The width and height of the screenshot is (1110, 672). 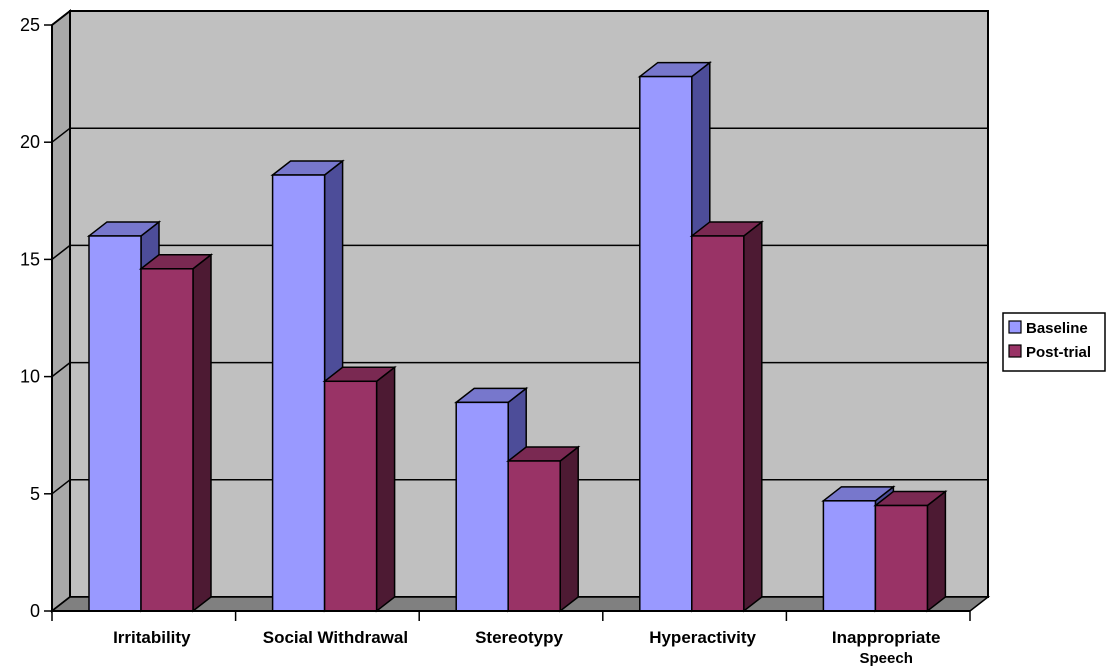 What do you see at coordinates (35, 611) in the screenshot?
I see `y-tick-label: 0` at bounding box center [35, 611].